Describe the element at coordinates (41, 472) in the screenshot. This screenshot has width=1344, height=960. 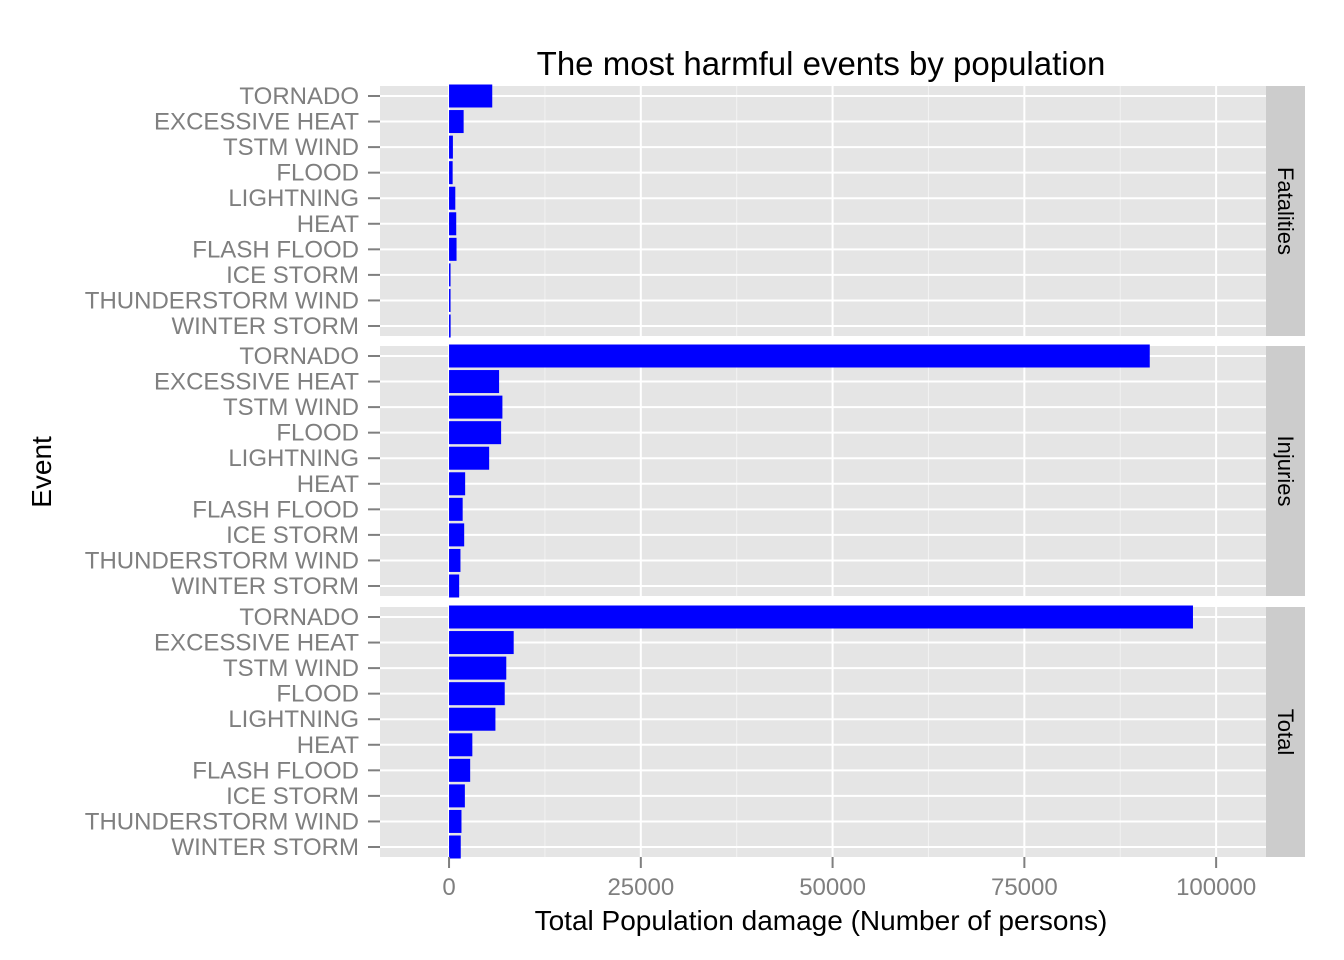
I see `y-axis-title: Event` at that location.